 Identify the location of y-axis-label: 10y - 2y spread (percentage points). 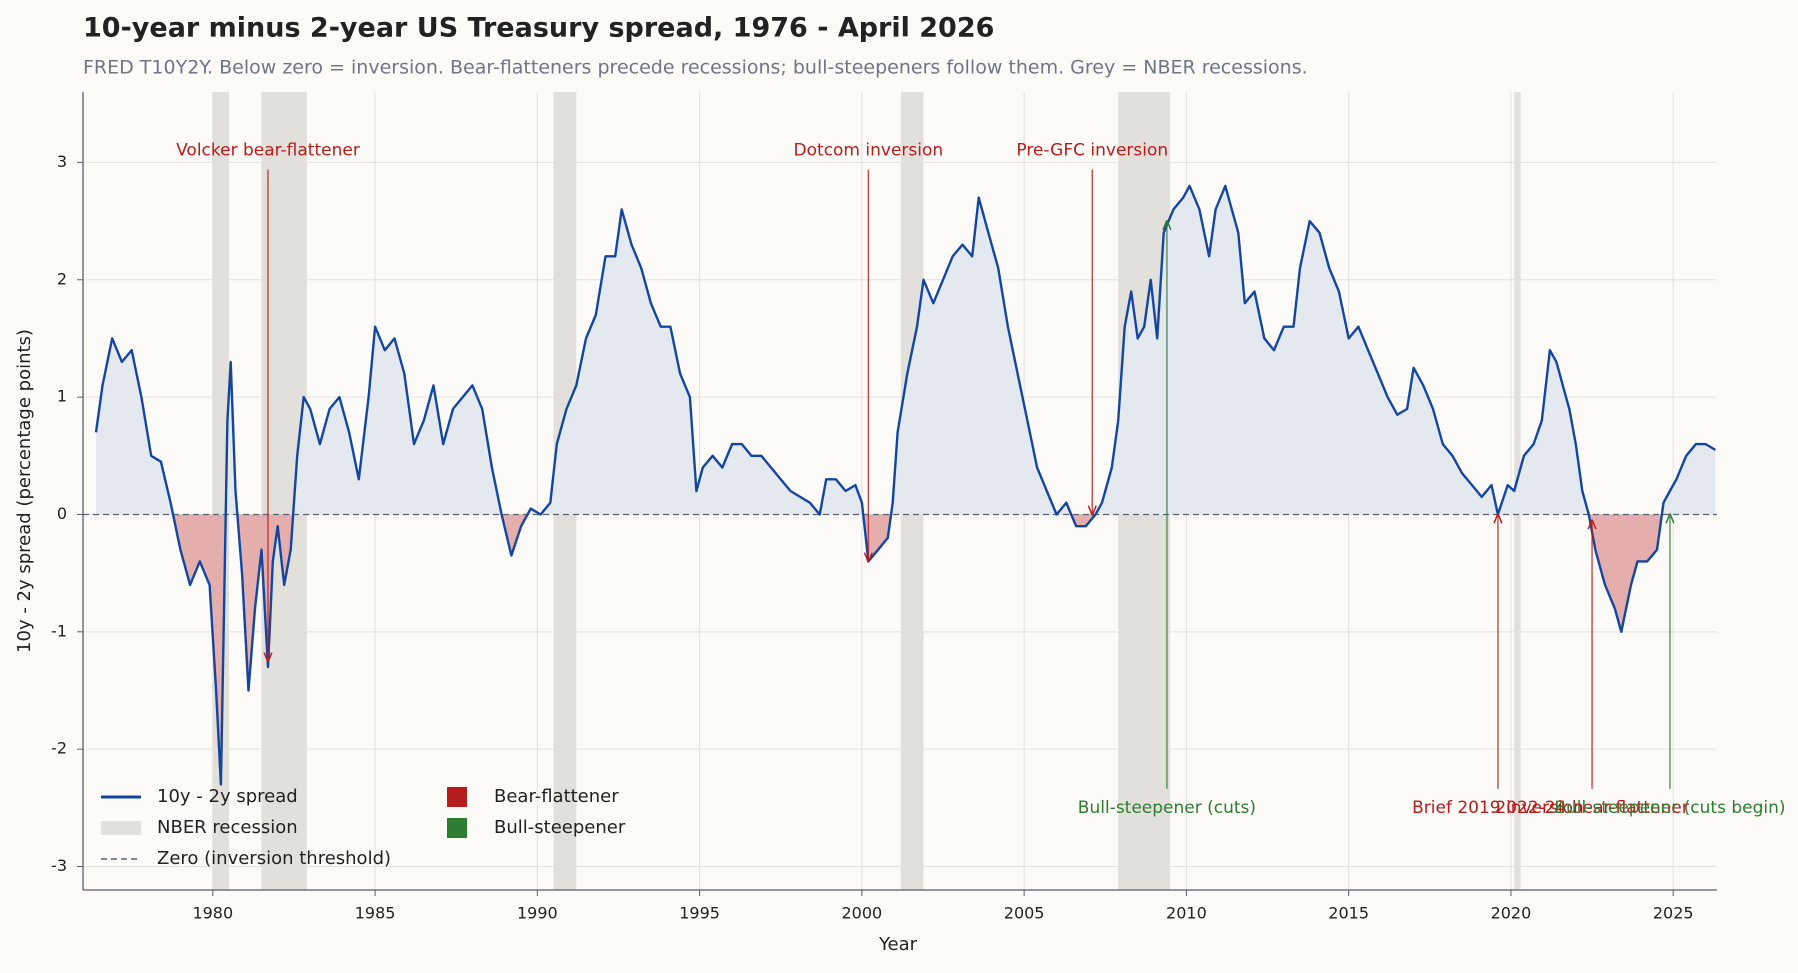
(24, 491).